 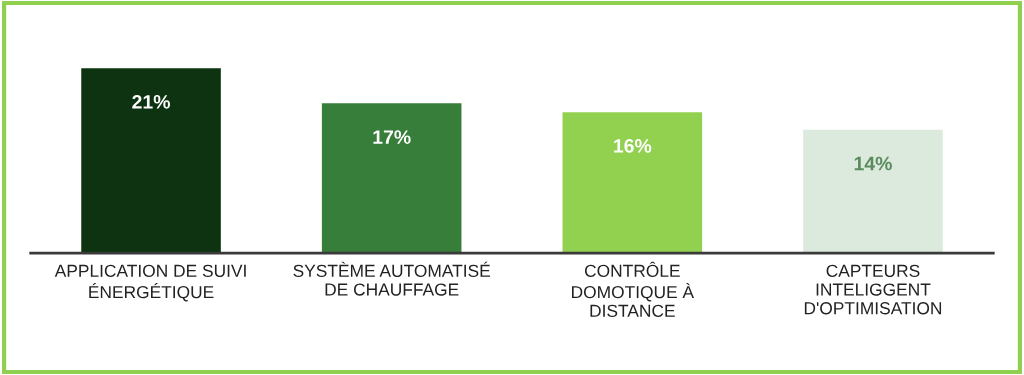 I want to click on x-tick-label: APPLICATION DE SUIVI ÉNERGÉTIQUE, so click(x=150, y=283).